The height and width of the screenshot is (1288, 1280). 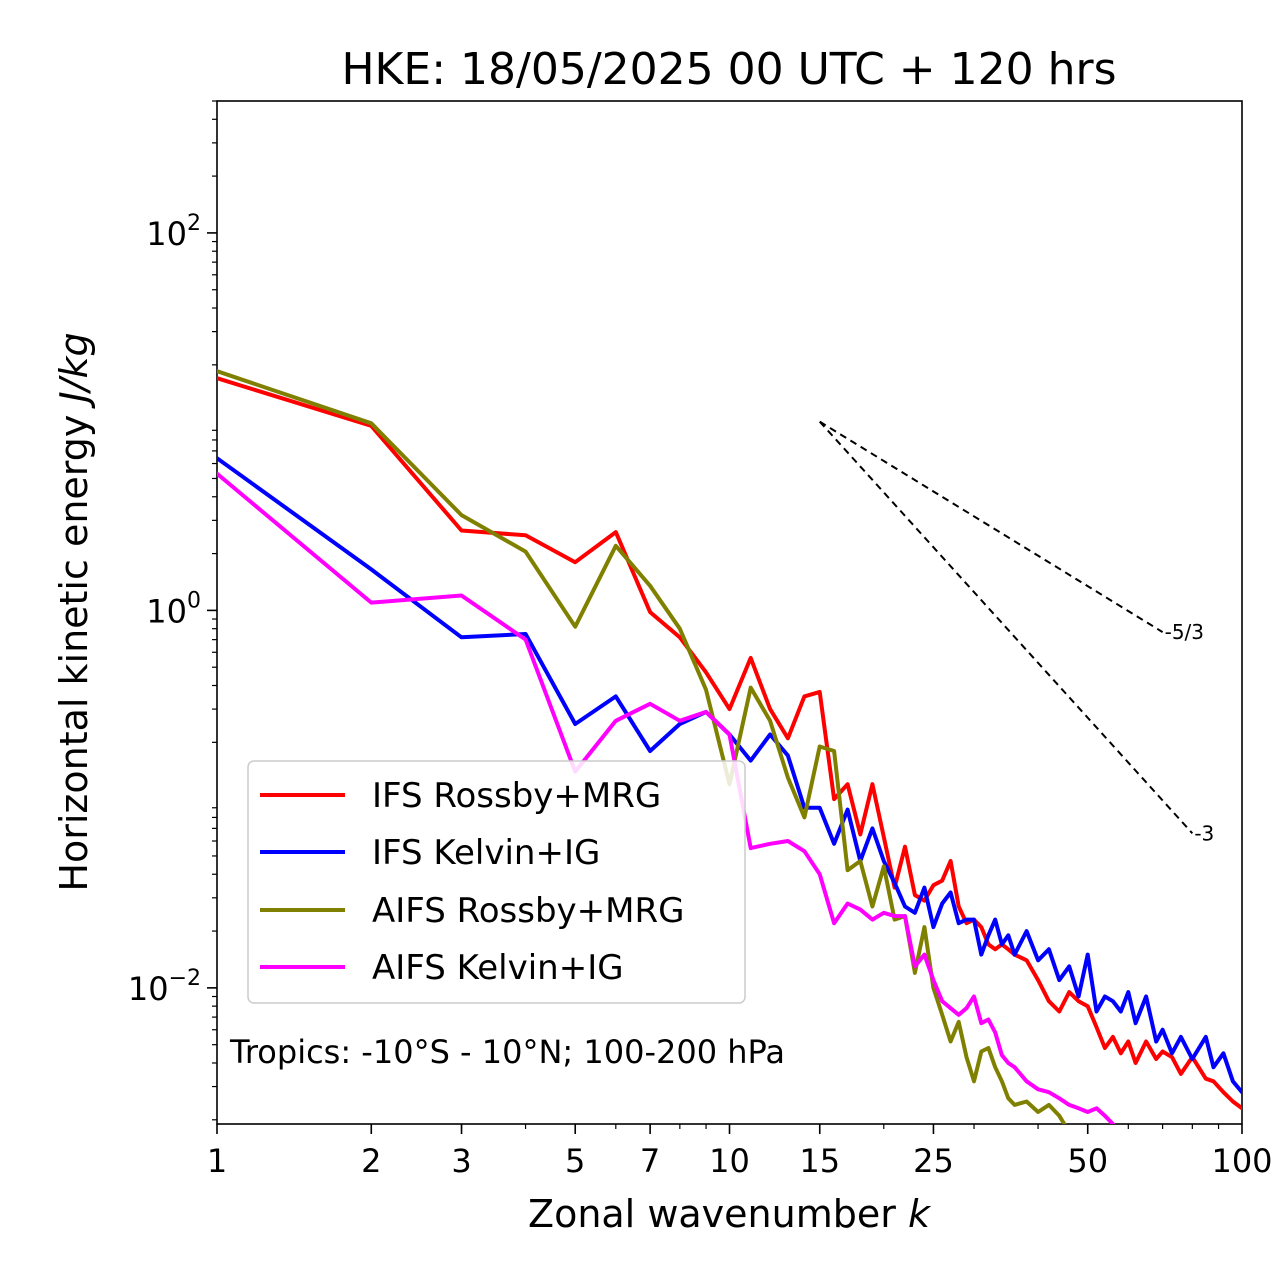 I want to click on x-tick-label: 50, so click(x=1087, y=1161).